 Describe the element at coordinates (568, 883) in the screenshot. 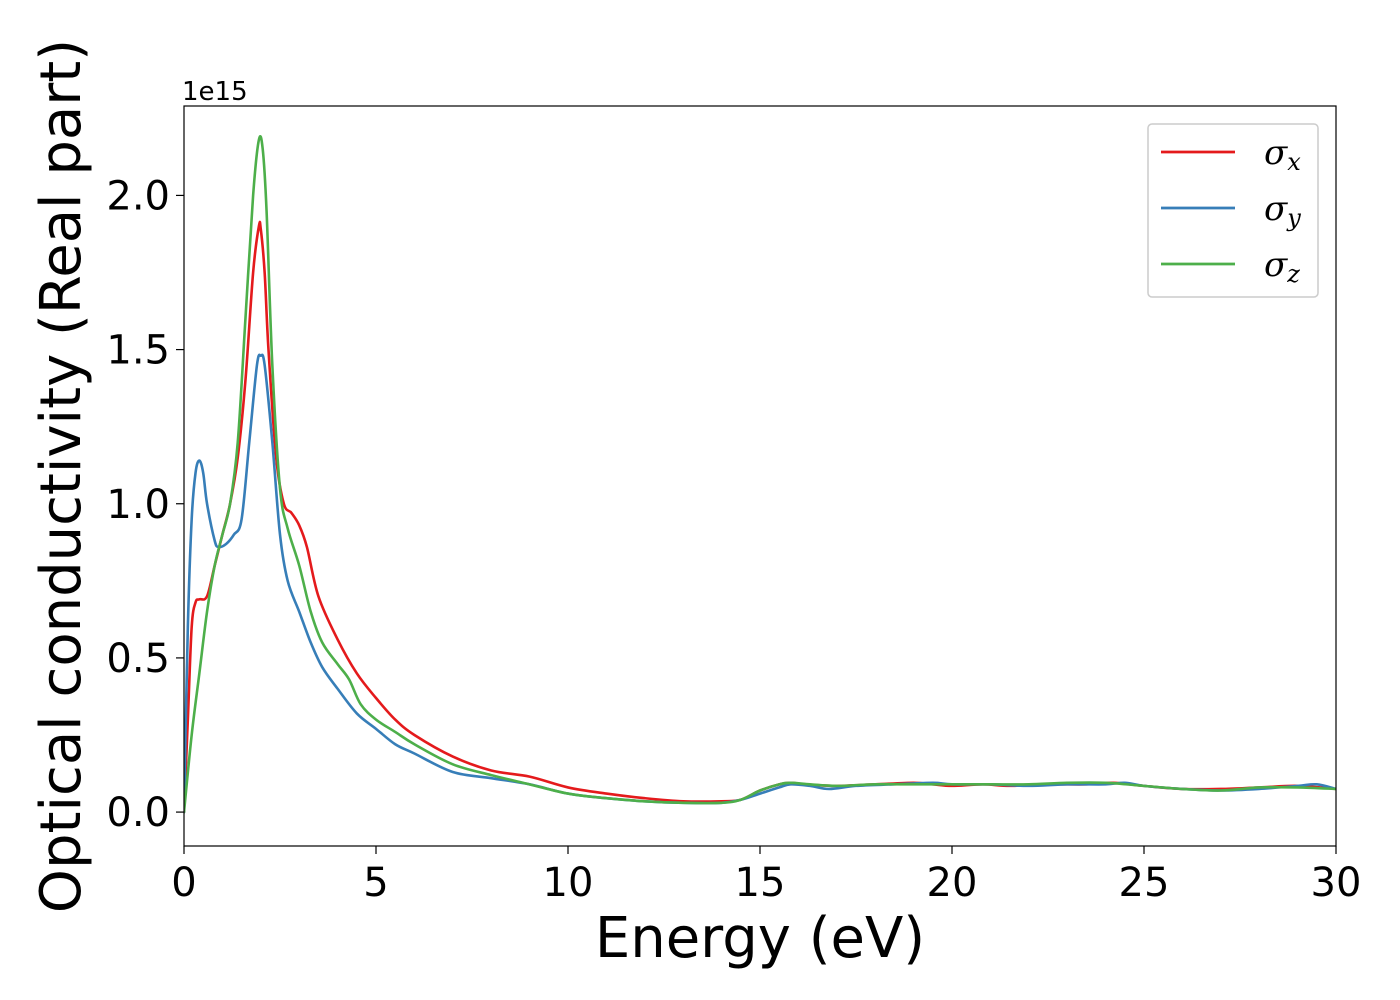

I see `x-tick-label: 10` at that location.